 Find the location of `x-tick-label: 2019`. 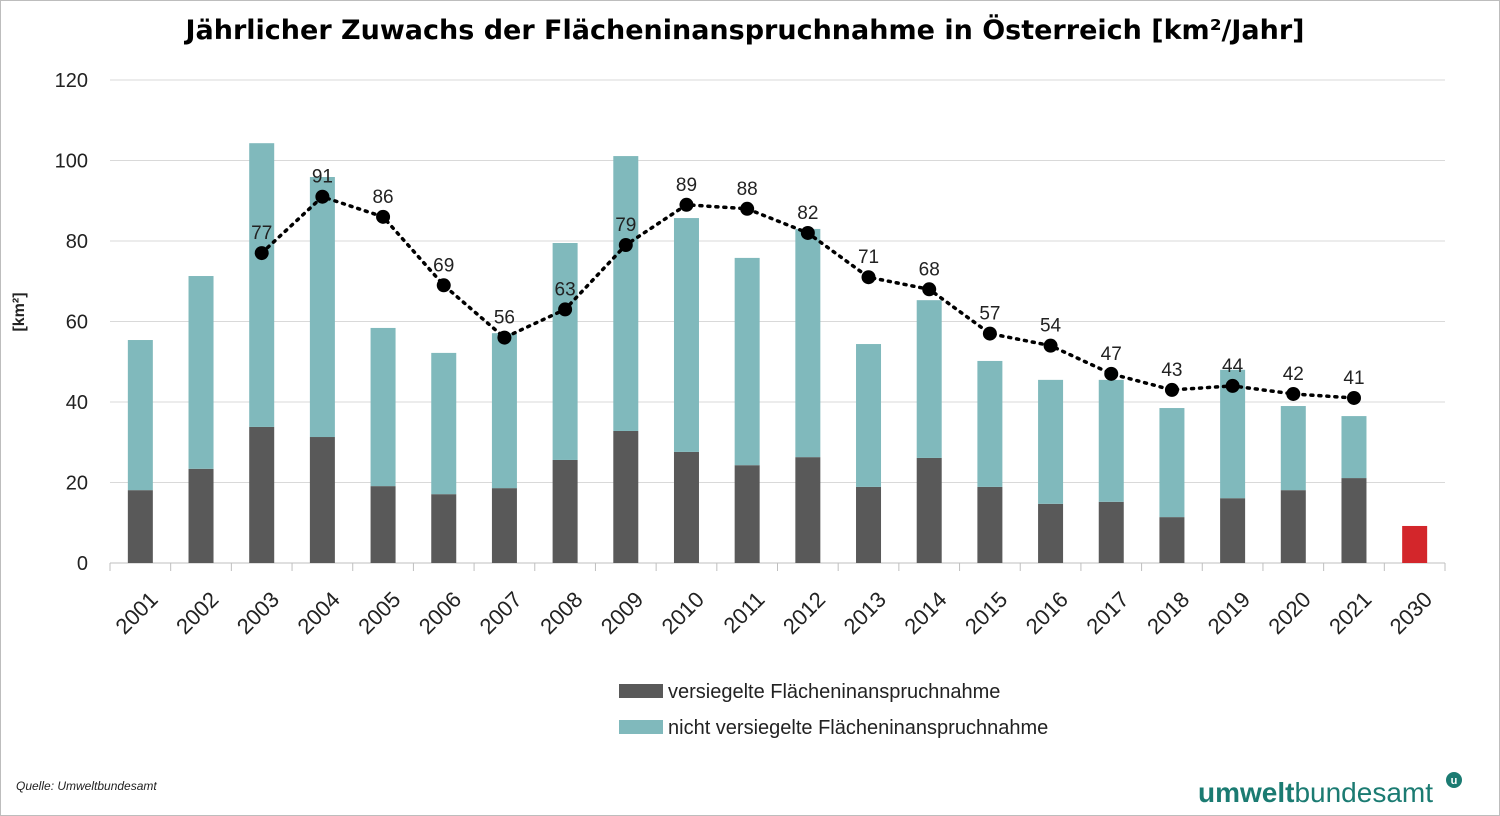

x-tick-label: 2019 is located at coordinates (1229, 613).